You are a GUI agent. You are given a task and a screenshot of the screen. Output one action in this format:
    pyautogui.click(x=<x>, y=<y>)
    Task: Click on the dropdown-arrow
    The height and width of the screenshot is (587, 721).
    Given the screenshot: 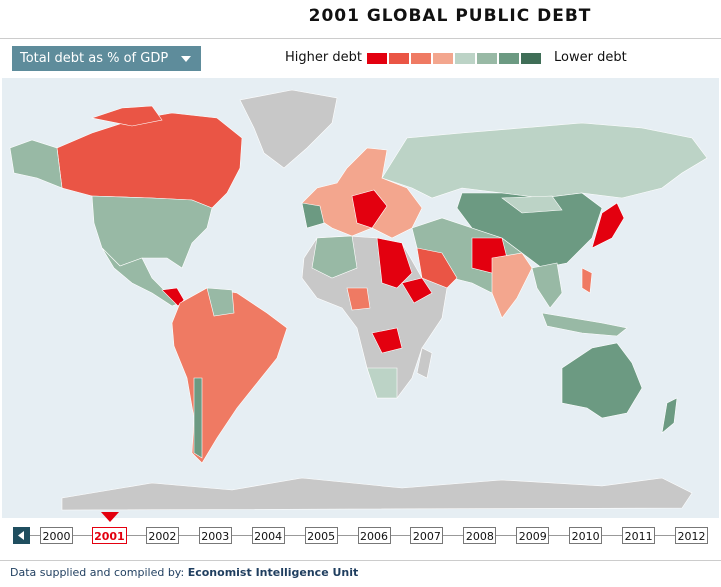 What is the action you would take?
    pyautogui.click(x=186, y=59)
    